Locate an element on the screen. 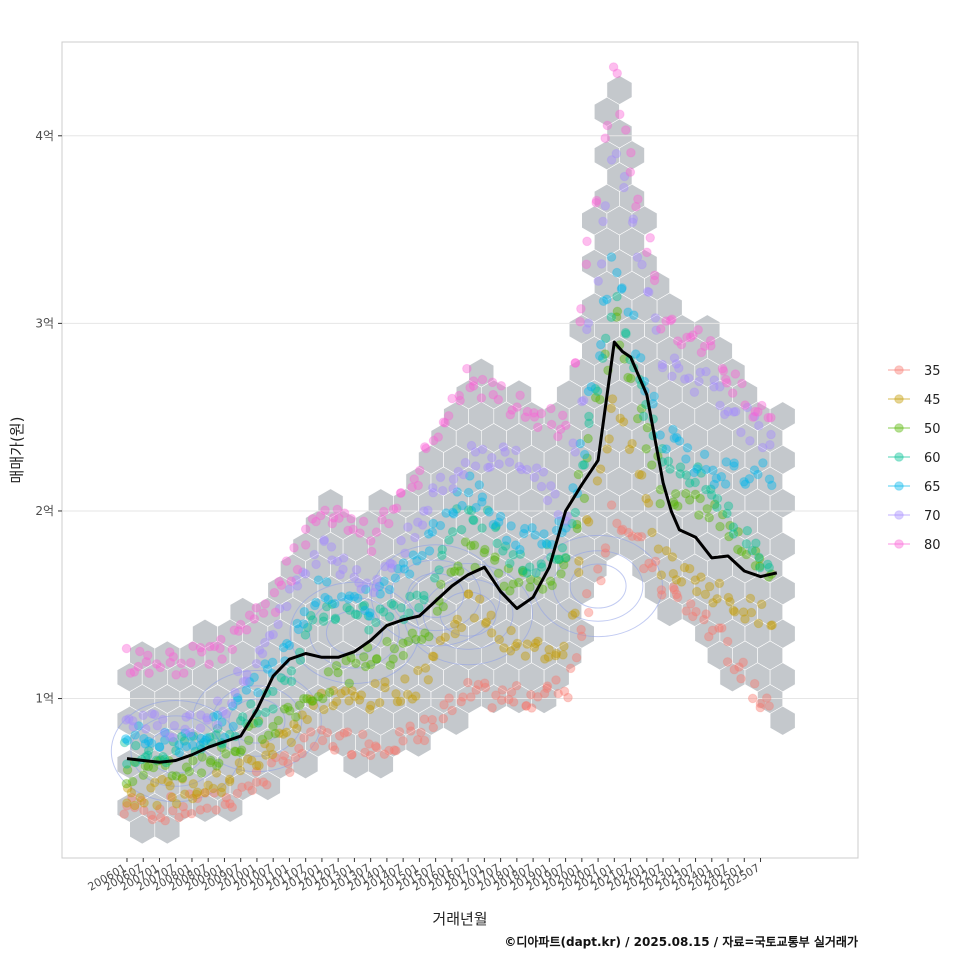 The height and width of the screenshot is (960, 960). legend-item-35: 35 is located at coordinates (914, 371).